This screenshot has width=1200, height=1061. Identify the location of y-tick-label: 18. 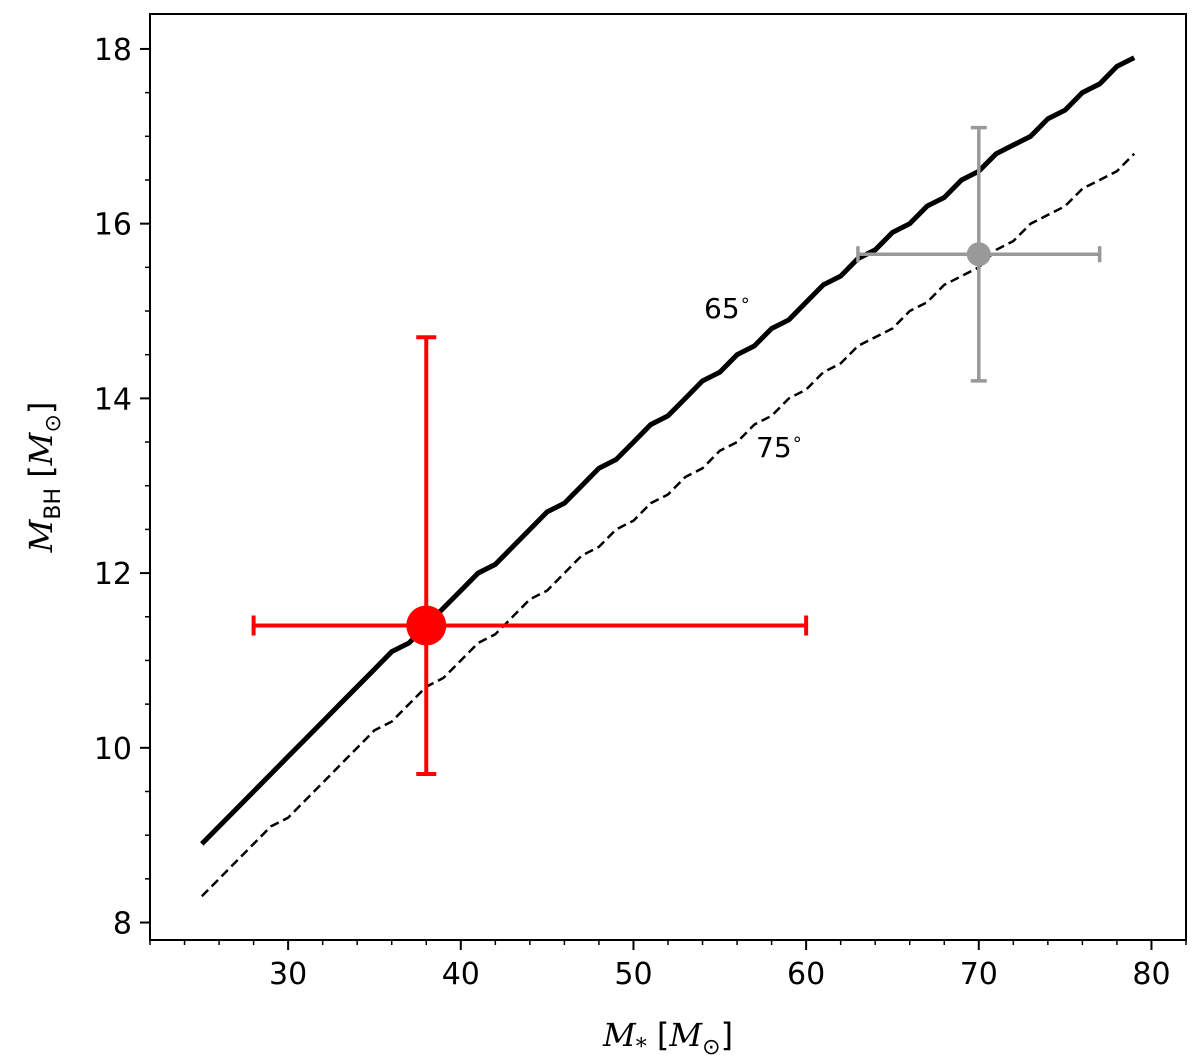
(113, 50).